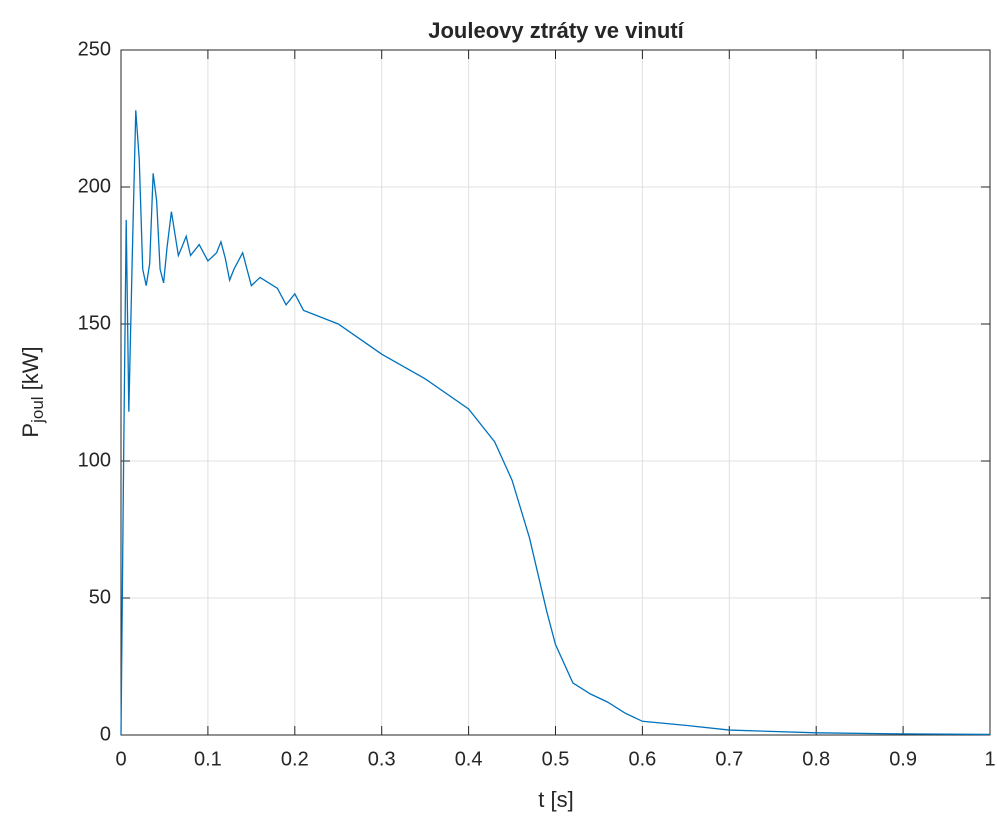  I want to click on x-tick-label: 0.3, so click(382, 759).